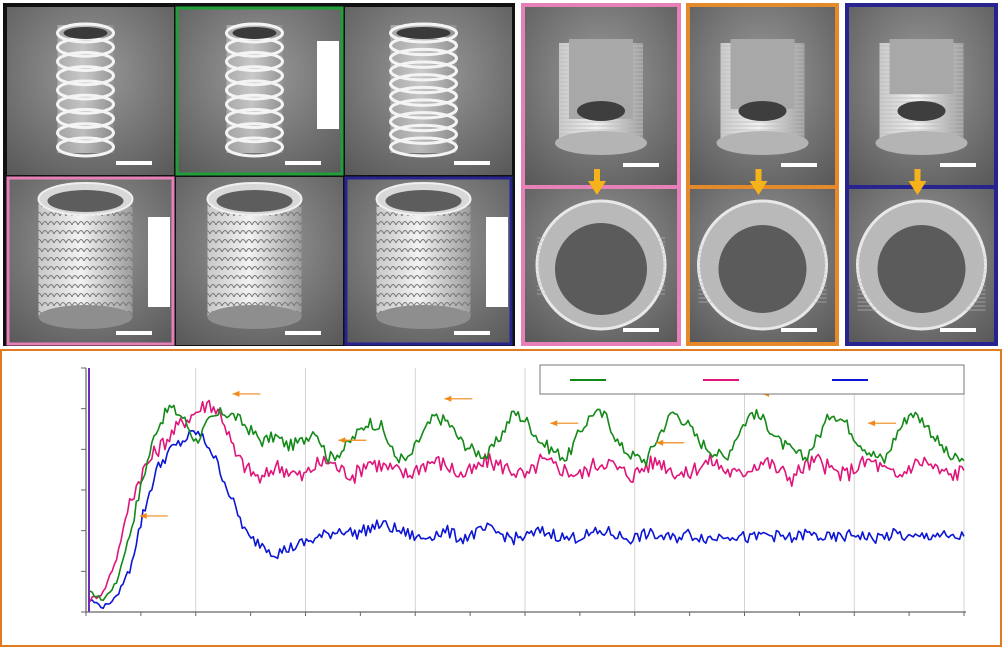 Image resolution: width=1002 pixels, height=648 pixels. I want to click on legend, so click(752, 379).